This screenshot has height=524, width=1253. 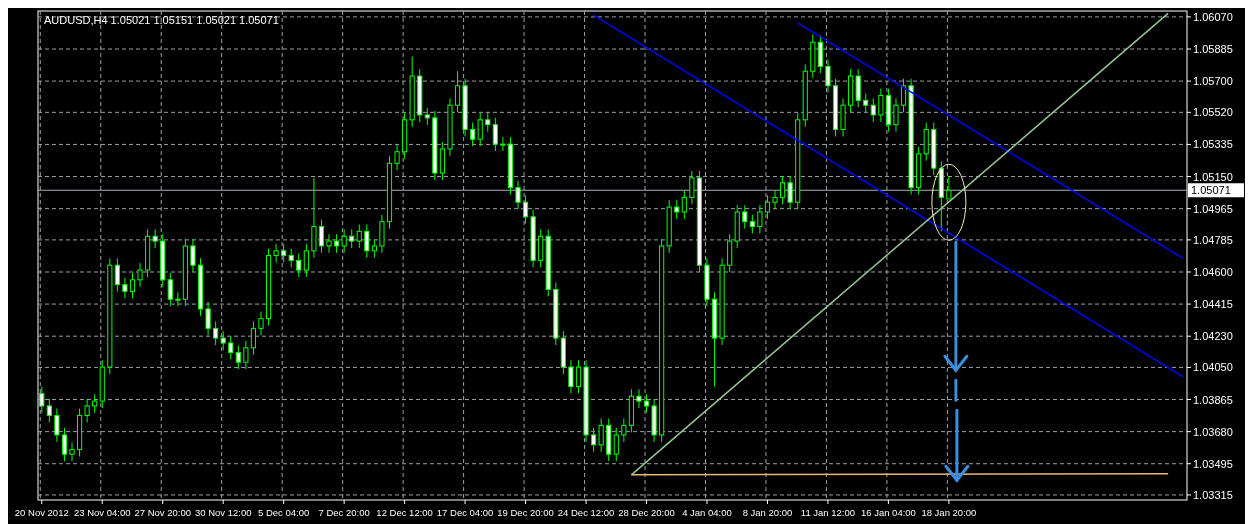 I want to click on x-tick-label: 4 Jan 04:00, so click(x=707, y=512).